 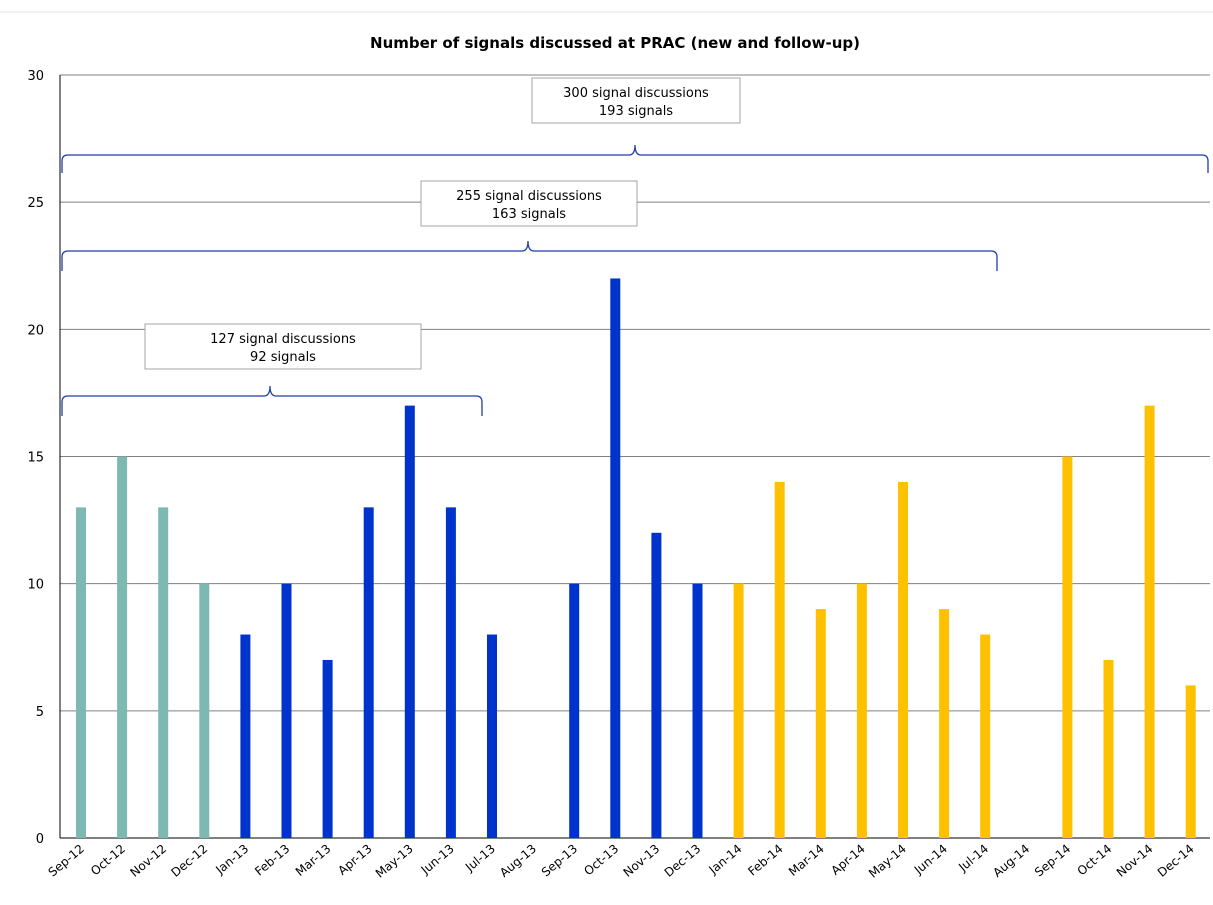 I want to click on x-tick-label: Mar-13, so click(x=313, y=860).